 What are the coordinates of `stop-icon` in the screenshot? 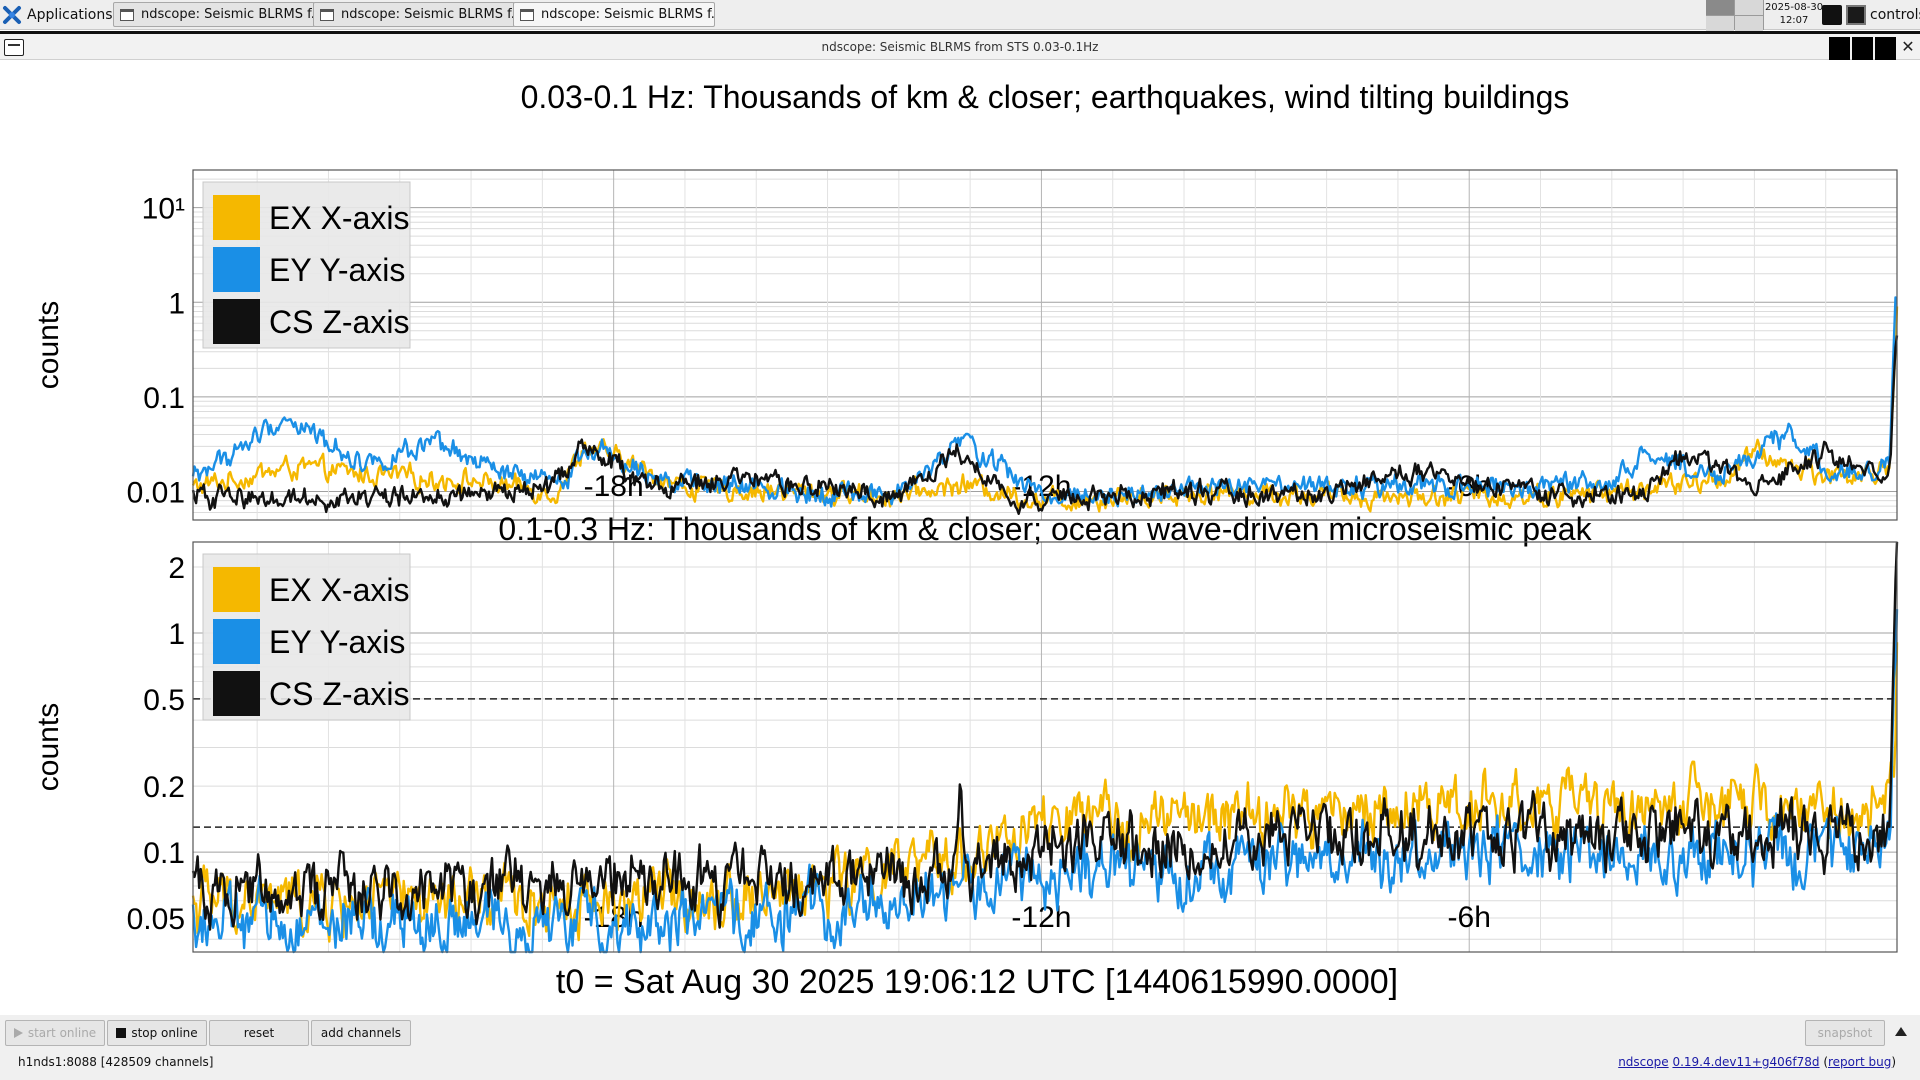 It's located at (121, 1033).